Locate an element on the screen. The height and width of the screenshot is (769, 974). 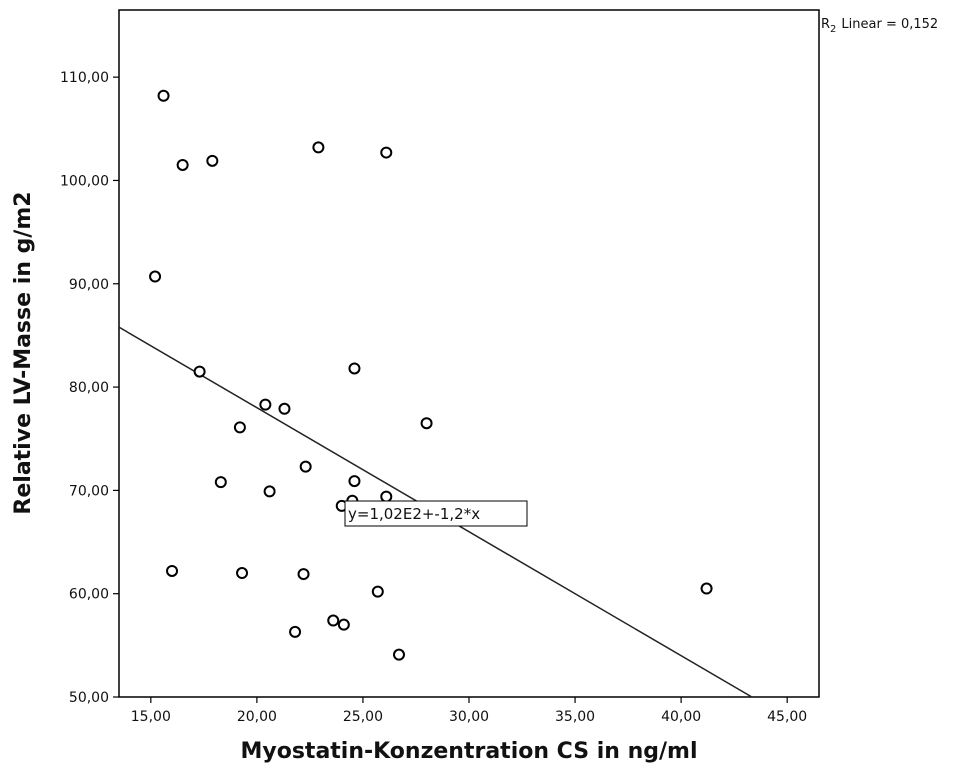
y-tick-label: 110,00 is located at coordinates (84, 78).